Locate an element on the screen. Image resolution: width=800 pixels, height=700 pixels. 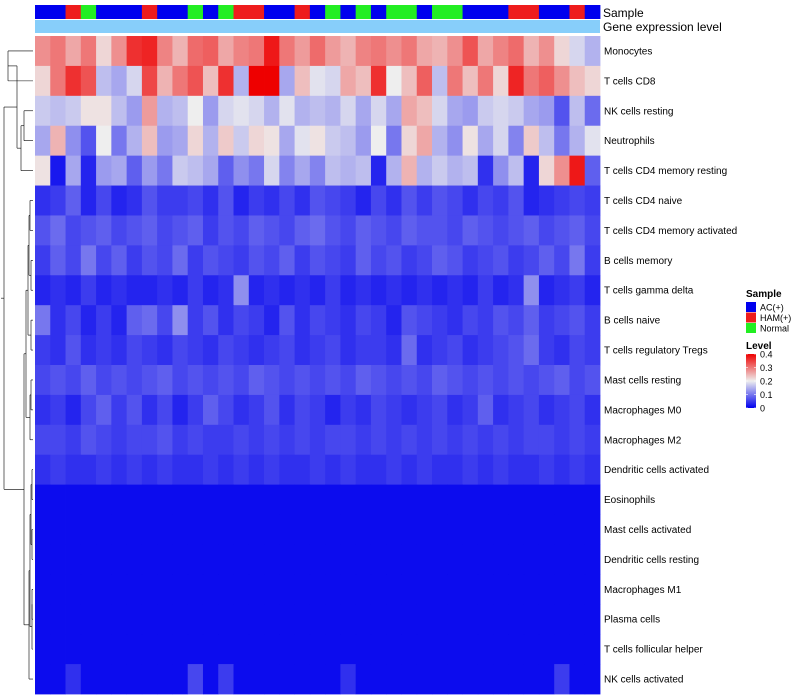
row-label: Mast cells activated is located at coordinates (647, 530).